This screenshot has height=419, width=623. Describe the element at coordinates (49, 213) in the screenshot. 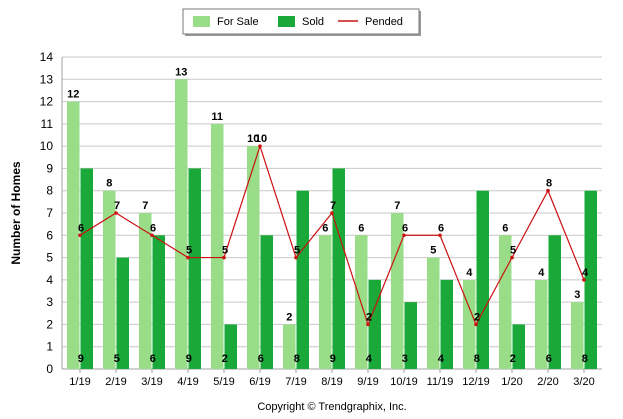

I see `y-tick-label: 7` at that location.